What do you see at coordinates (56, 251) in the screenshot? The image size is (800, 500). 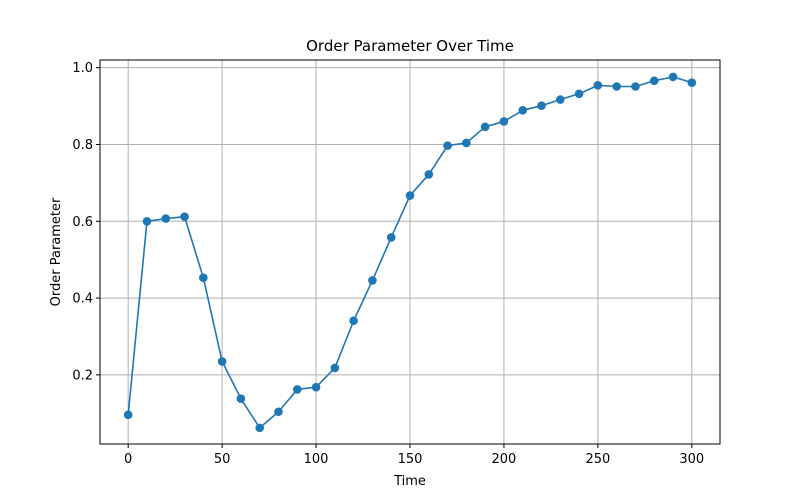 I see `y-axis-title: Order Parameter` at bounding box center [56, 251].